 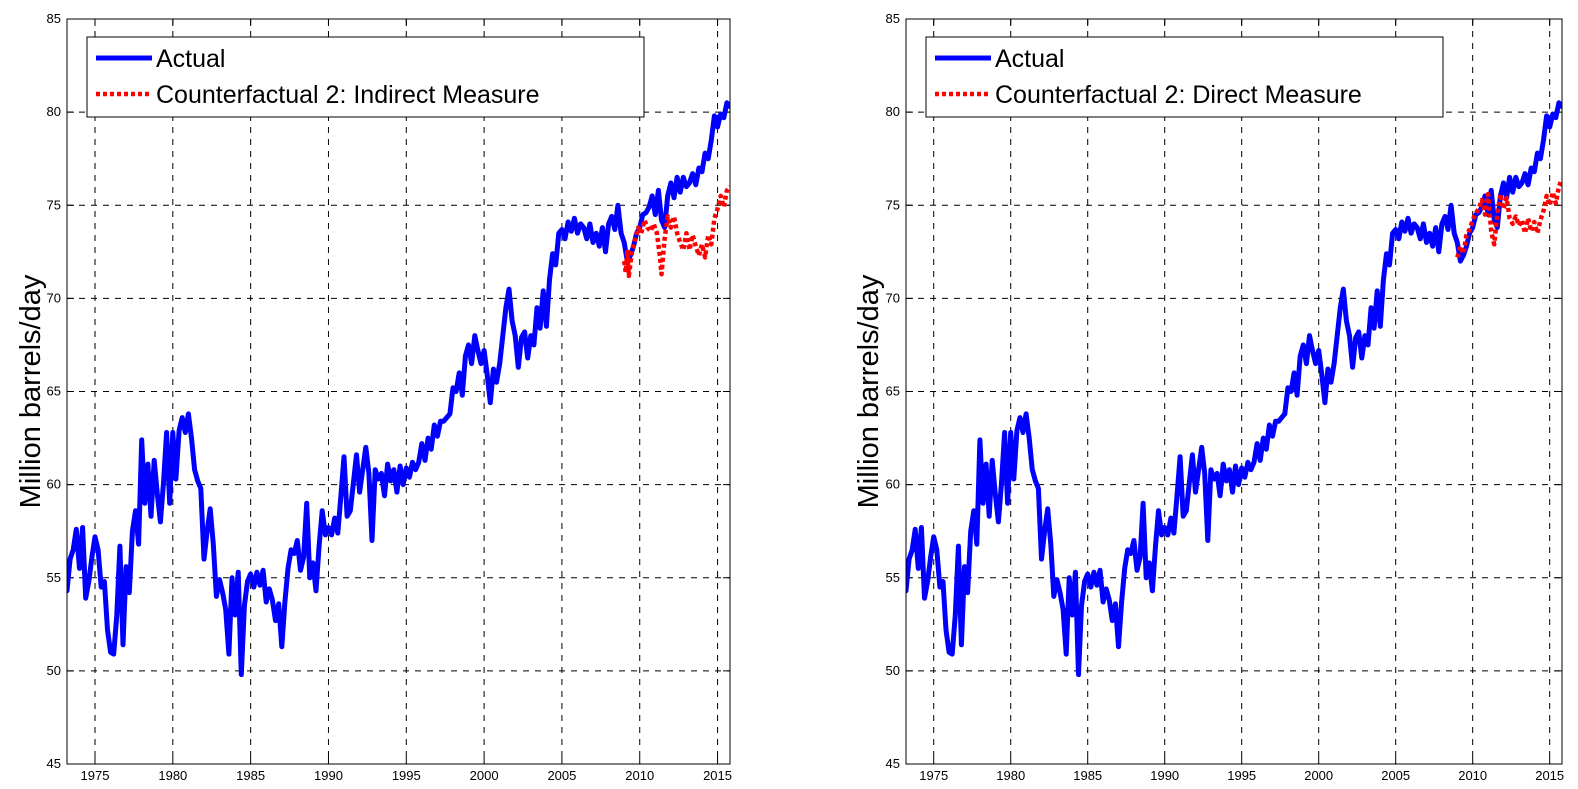 I want to click on legend: Actual Counterfactual 2: Indirect Measure, so click(x=365, y=77).